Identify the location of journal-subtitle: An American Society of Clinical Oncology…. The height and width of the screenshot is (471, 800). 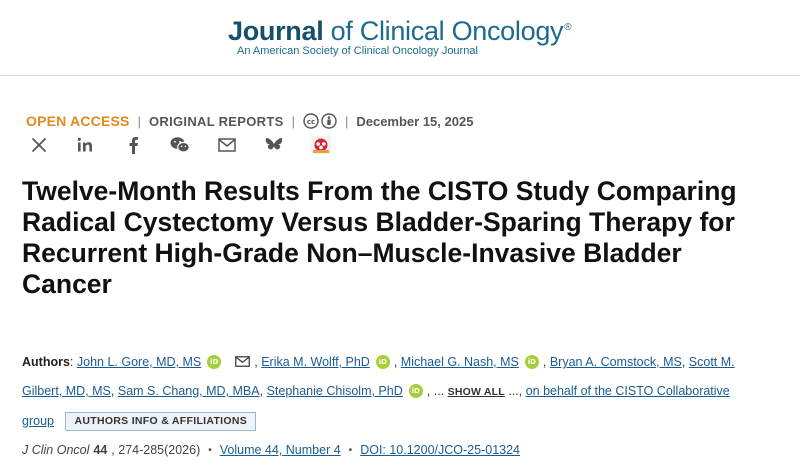
(357, 51).